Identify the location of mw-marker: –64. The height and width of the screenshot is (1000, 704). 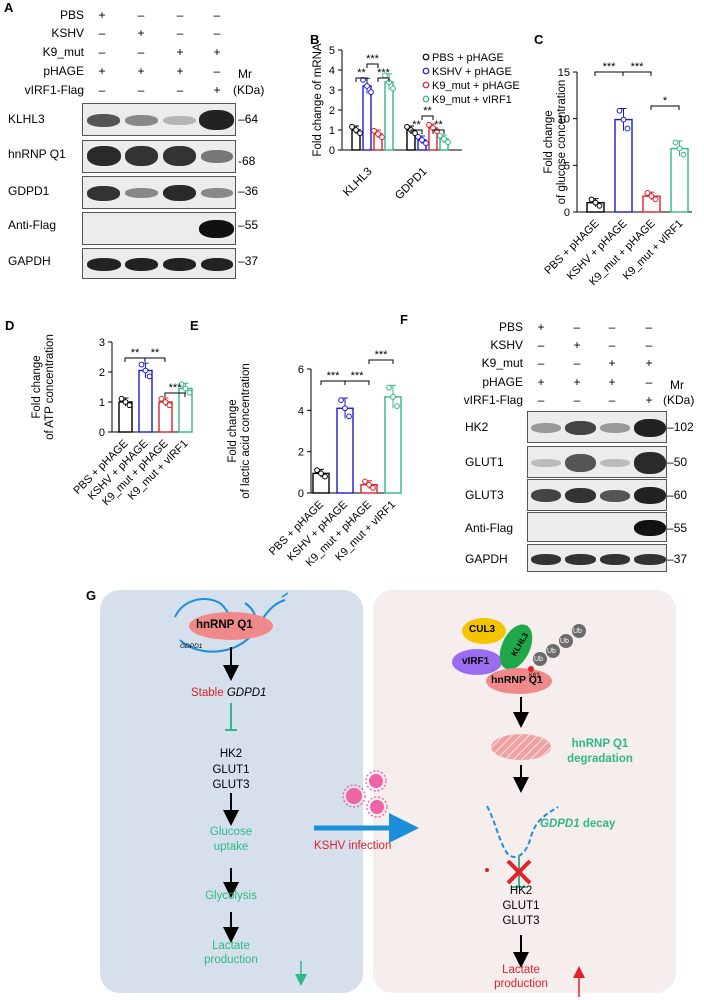
(248, 119).